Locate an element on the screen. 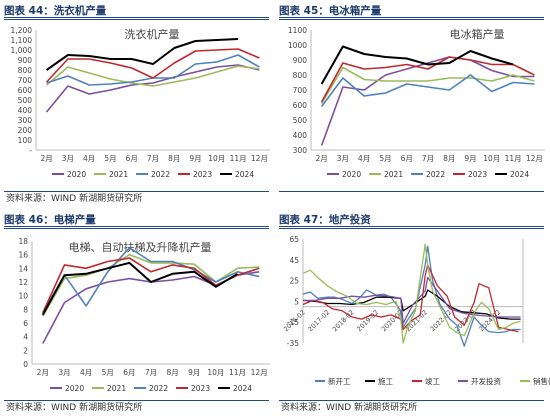  y-tick-label: 200 is located at coordinates (25, 130).